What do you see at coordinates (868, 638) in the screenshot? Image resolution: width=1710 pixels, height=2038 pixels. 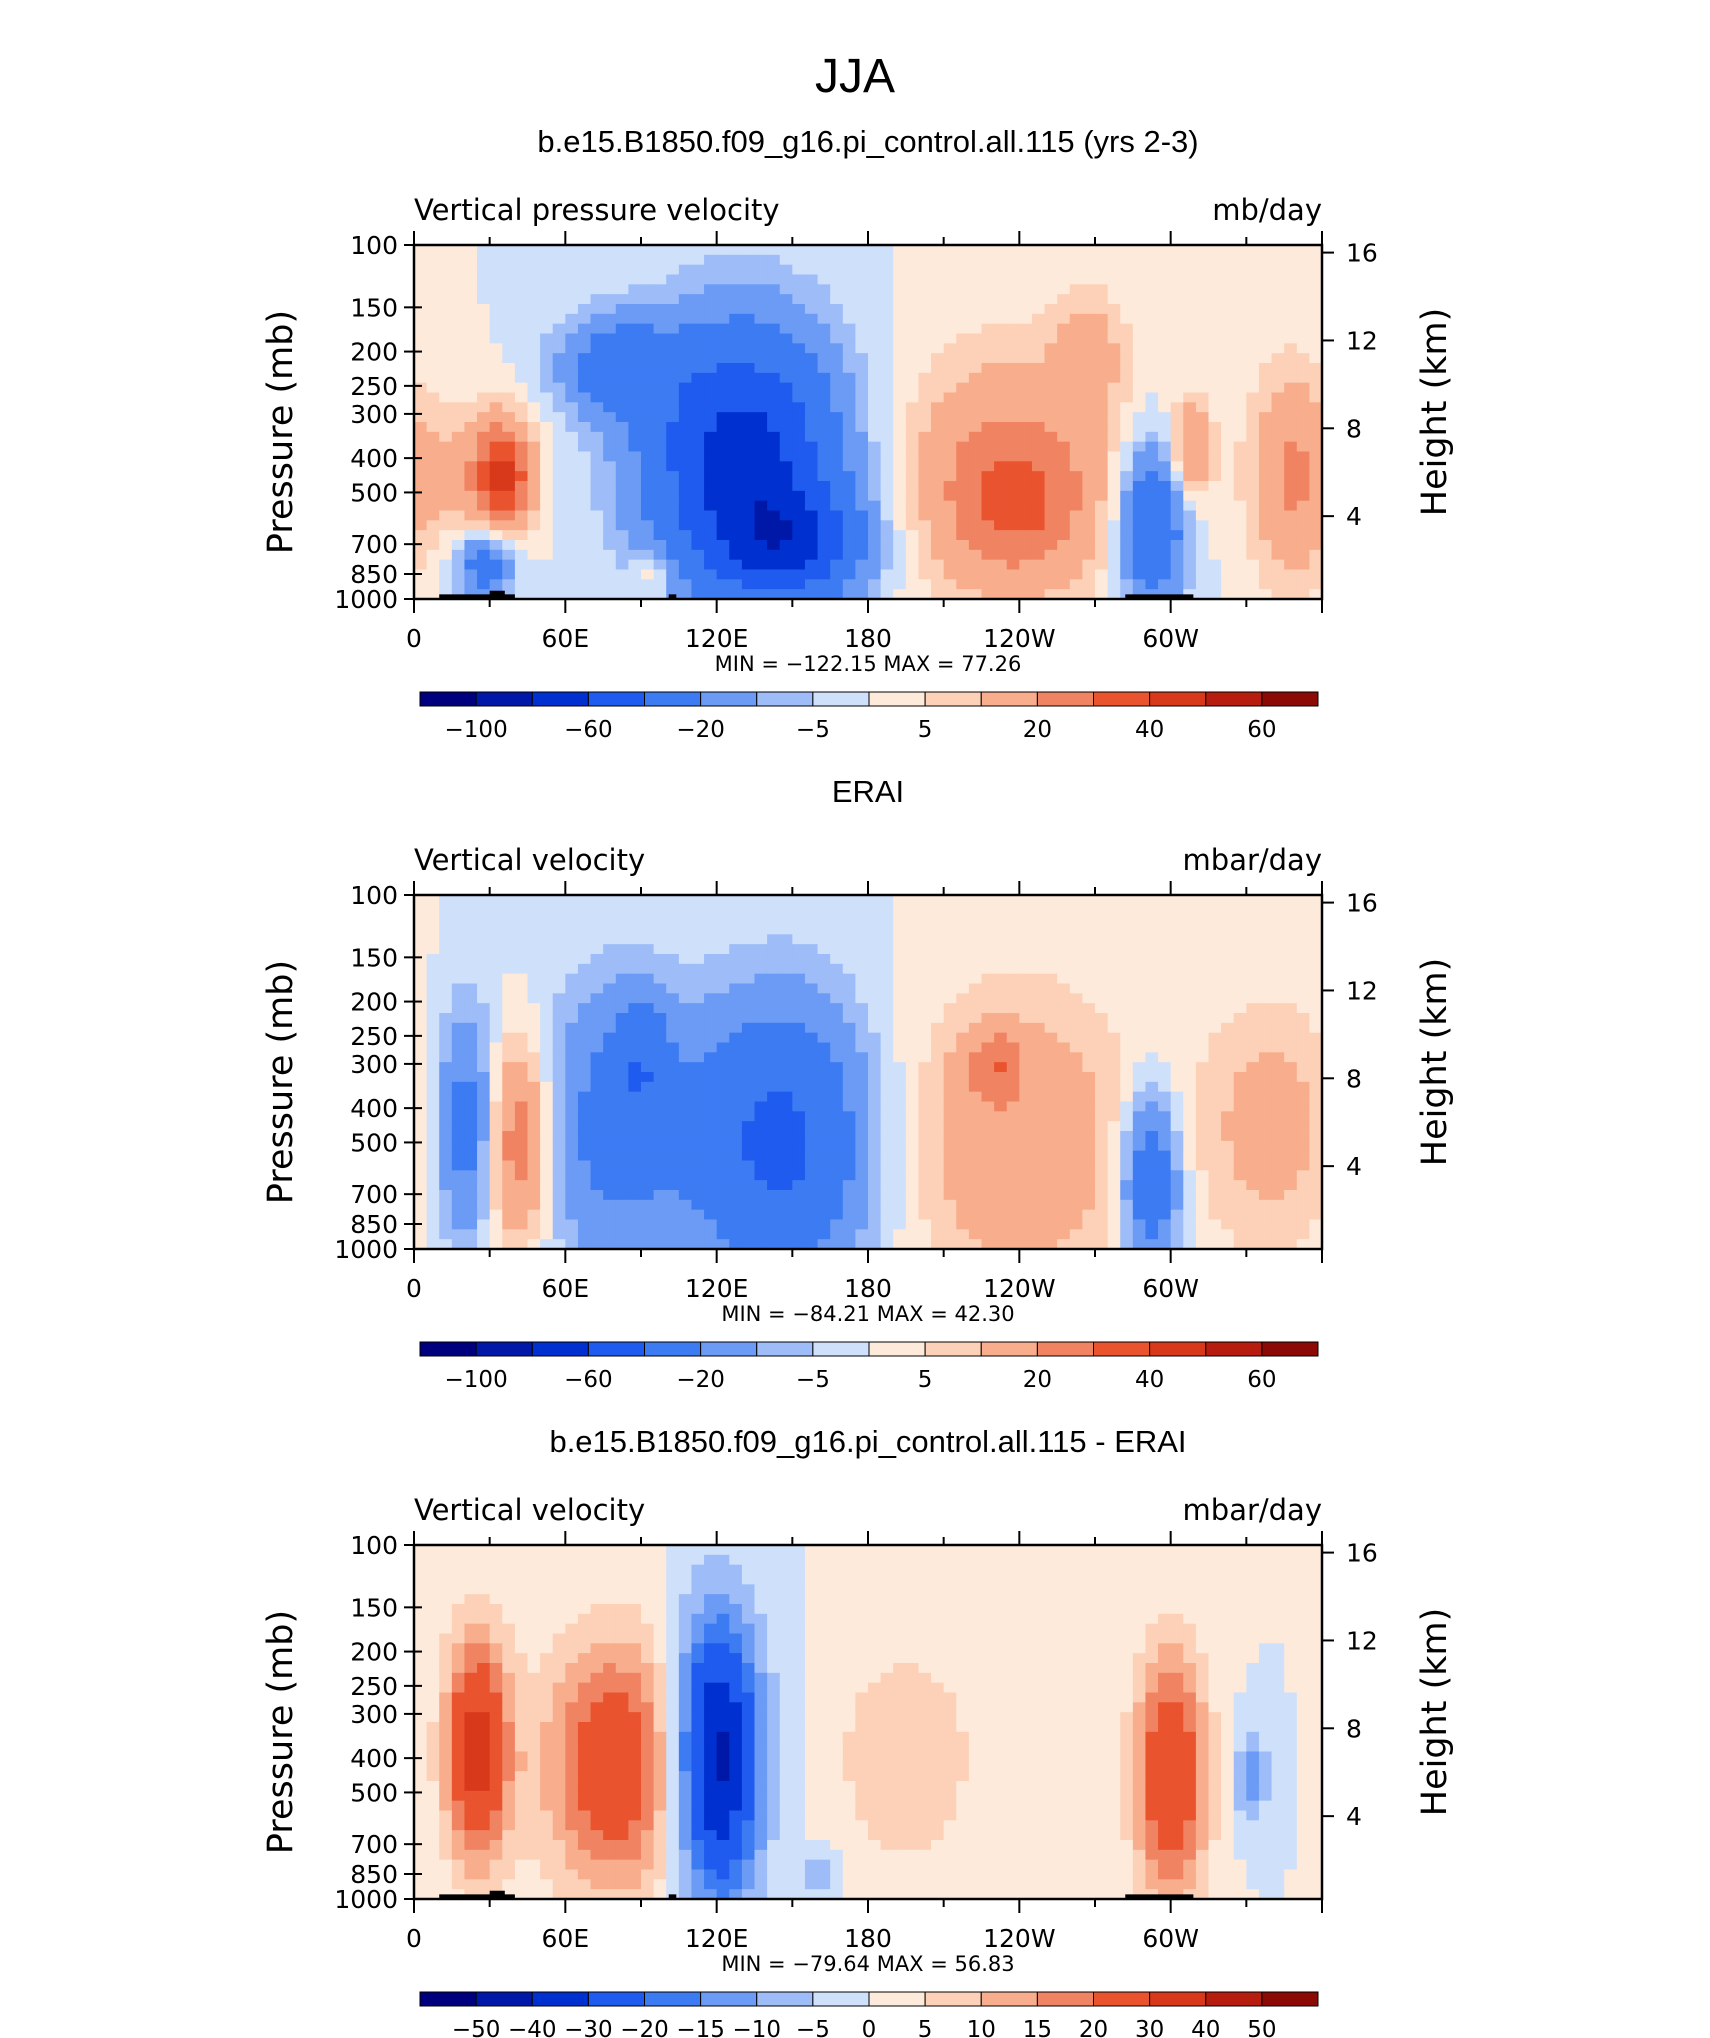 I see `x-tick-label: 180` at bounding box center [868, 638].